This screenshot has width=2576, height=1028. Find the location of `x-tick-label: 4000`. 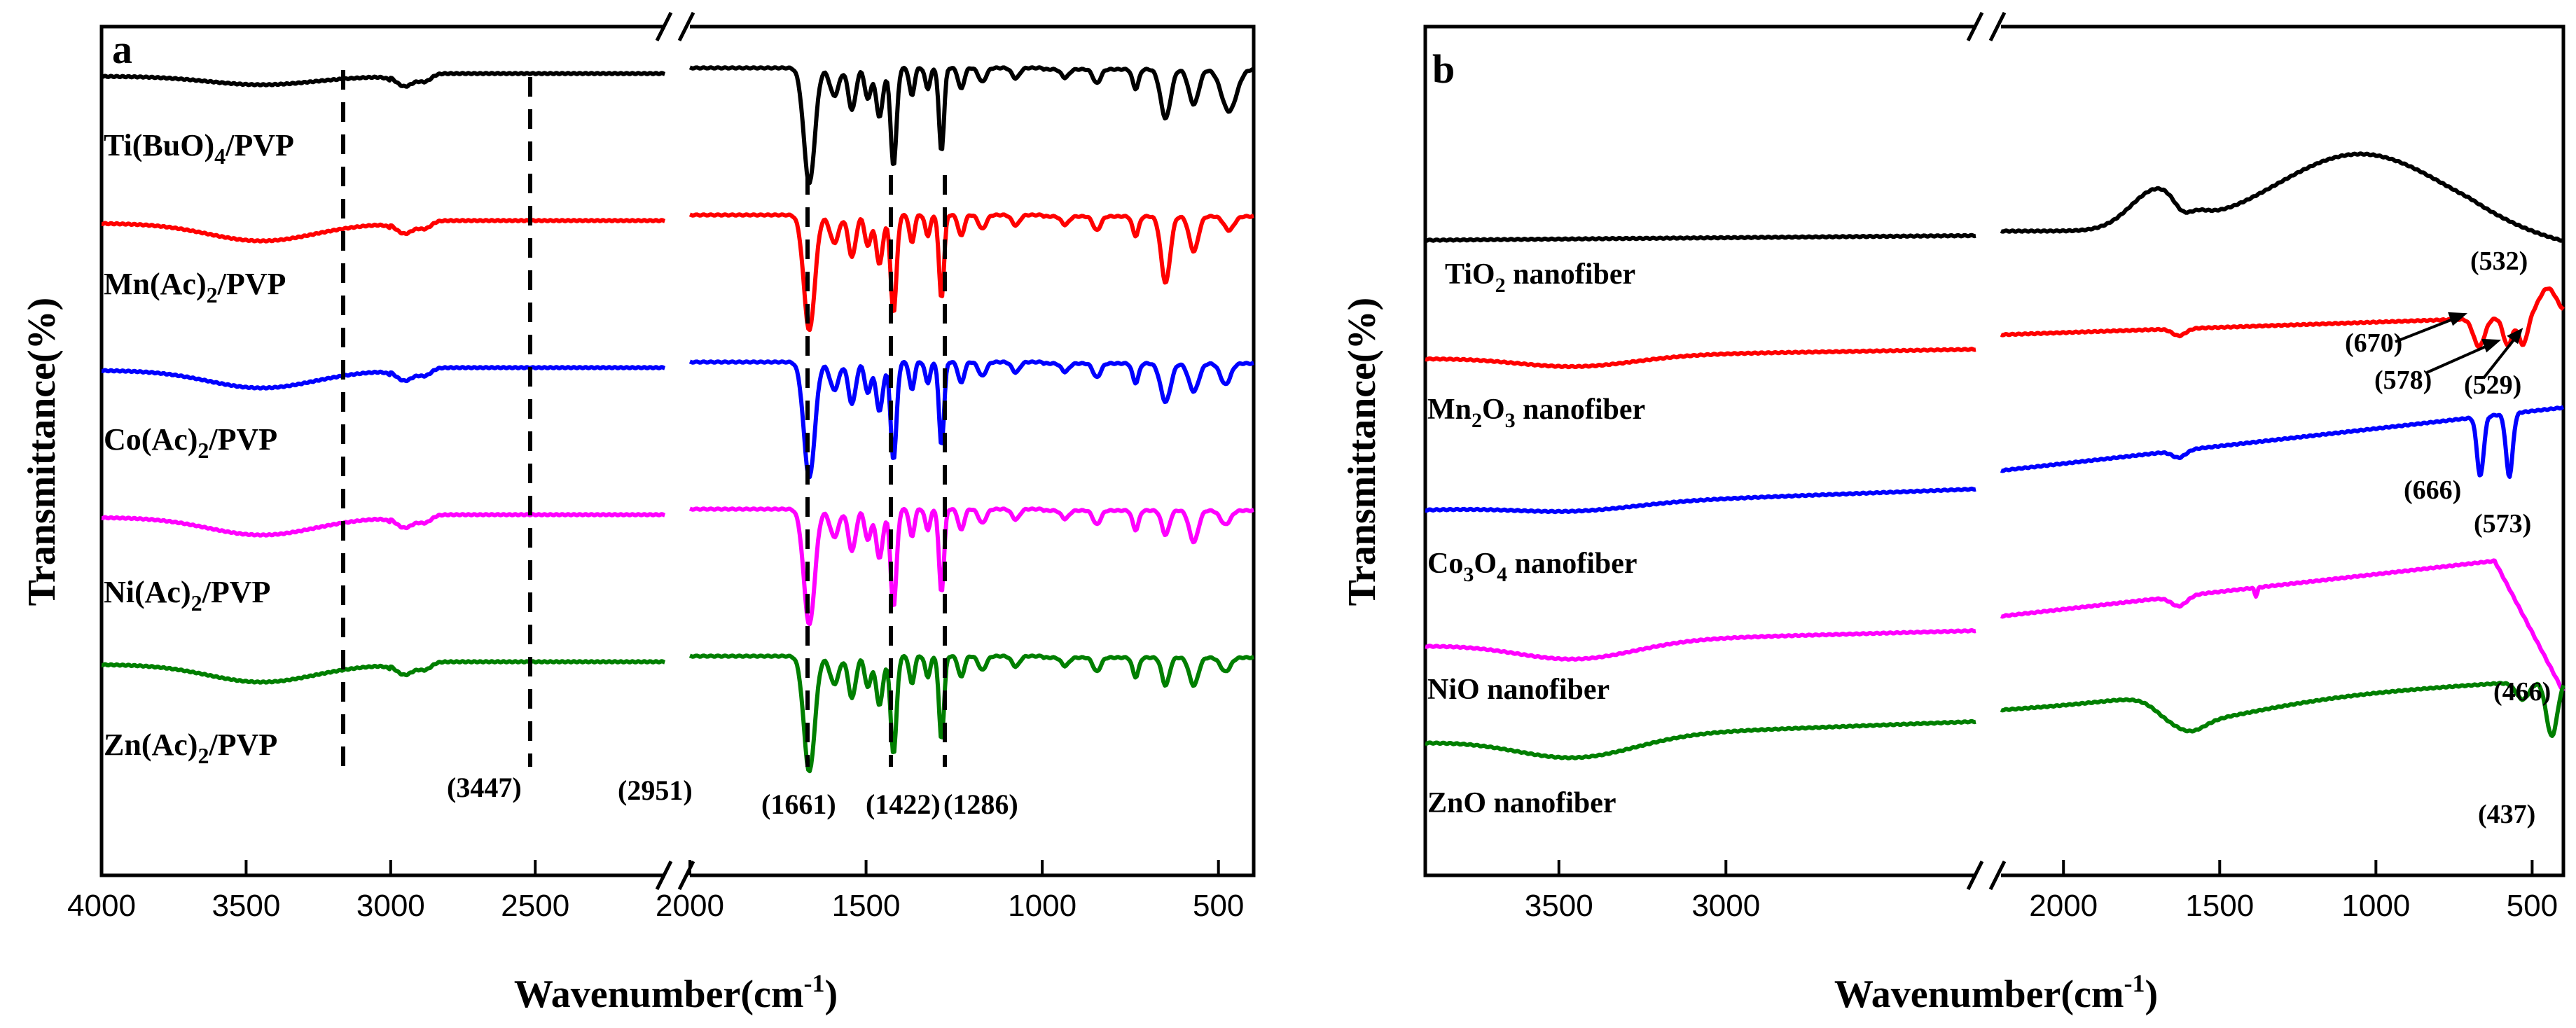

x-tick-label: 4000 is located at coordinates (101, 906).